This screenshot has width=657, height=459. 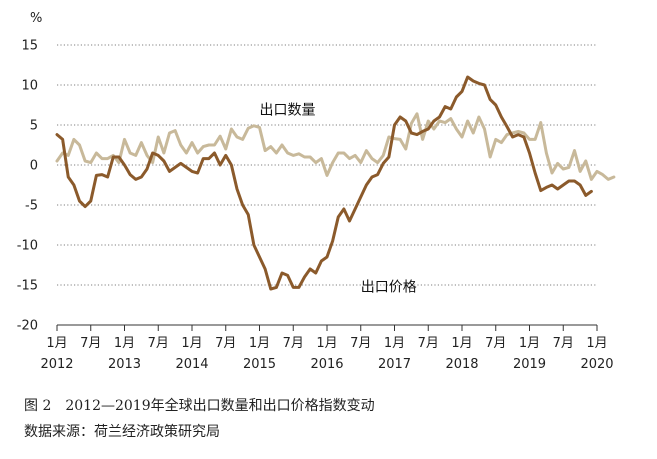 I want to click on y-tick-label: -5, so click(x=31, y=206).